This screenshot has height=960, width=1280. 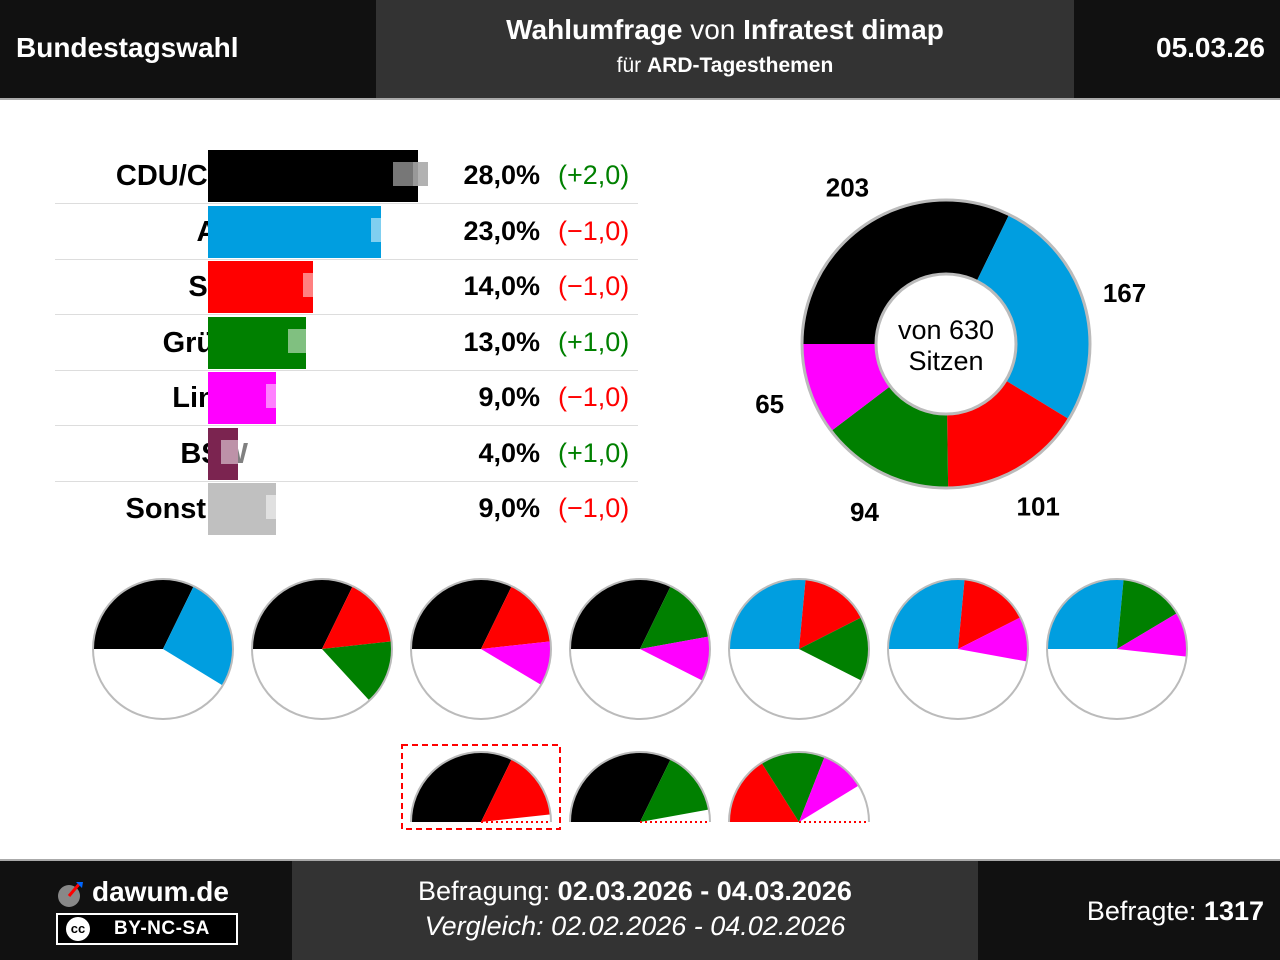 What do you see at coordinates (78, 929) in the screenshot?
I see `cc-icon: cc` at bounding box center [78, 929].